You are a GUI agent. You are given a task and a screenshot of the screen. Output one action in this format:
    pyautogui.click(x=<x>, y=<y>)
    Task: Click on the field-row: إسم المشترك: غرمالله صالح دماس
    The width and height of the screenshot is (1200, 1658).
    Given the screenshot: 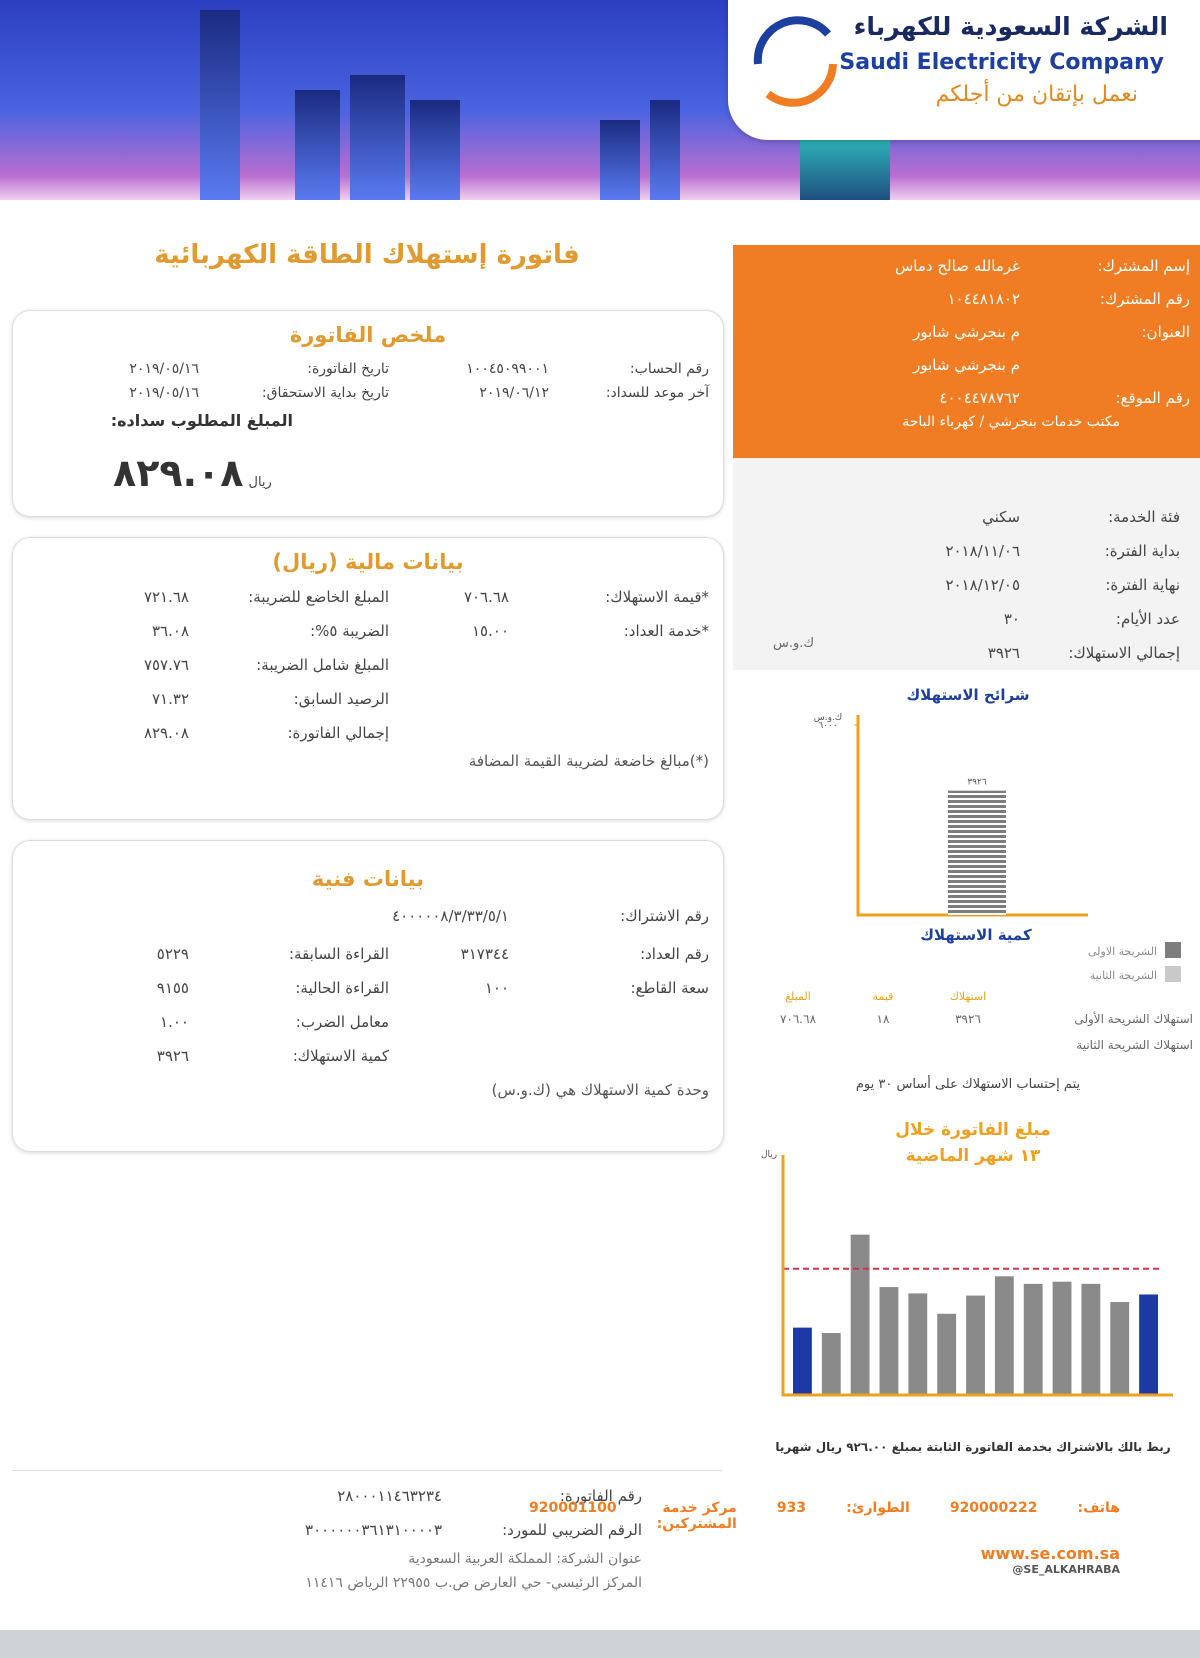 What is the action you would take?
    pyautogui.click(x=966, y=265)
    